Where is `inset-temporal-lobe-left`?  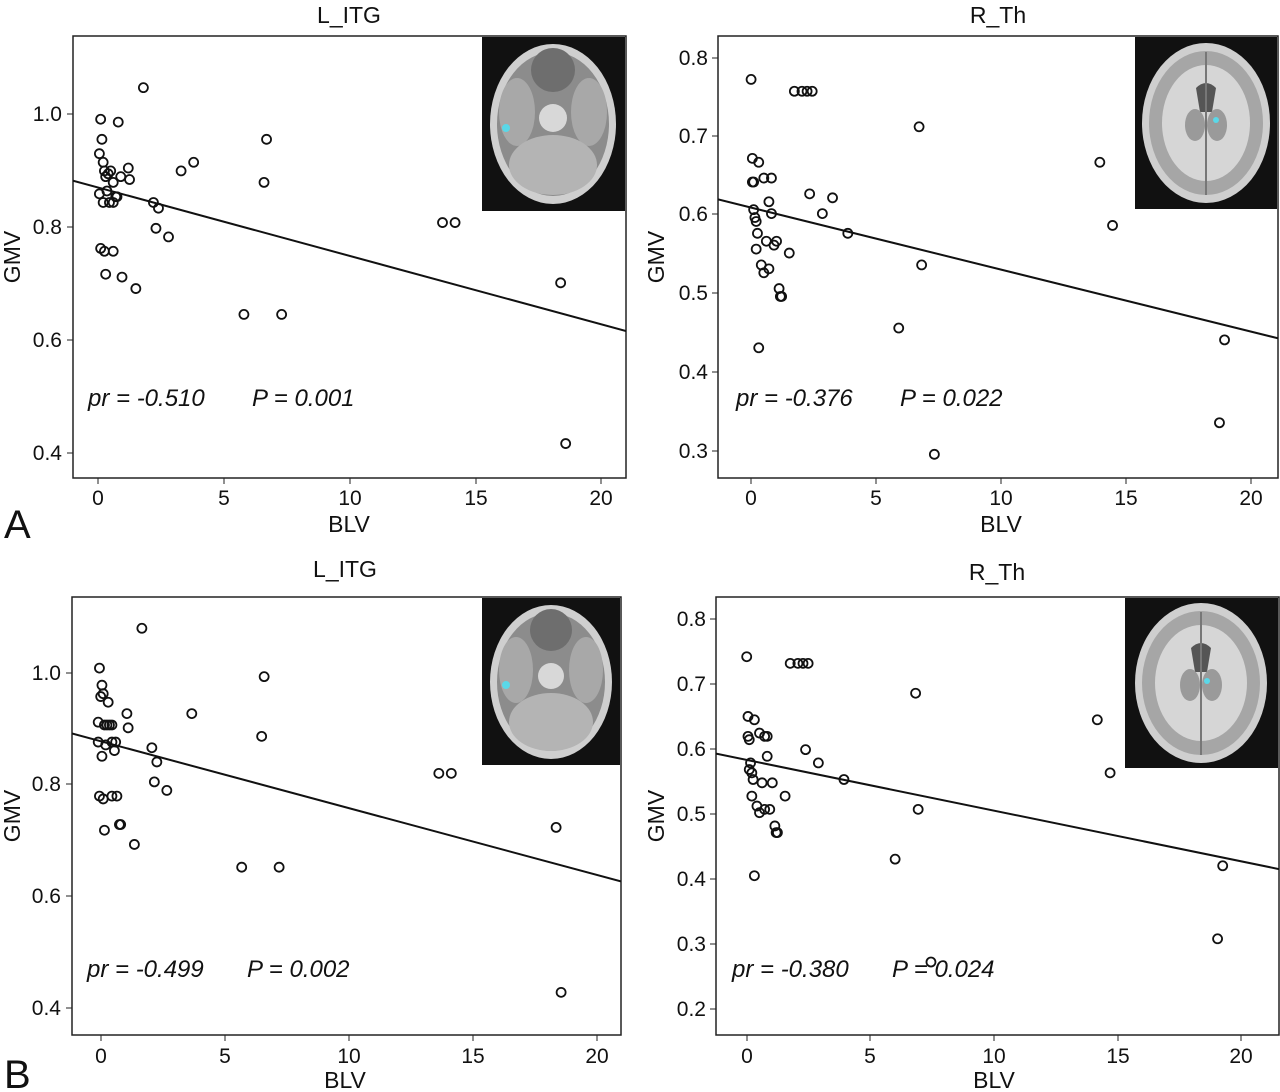 inset-temporal-lobe-left is located at coordinates (517, 112).